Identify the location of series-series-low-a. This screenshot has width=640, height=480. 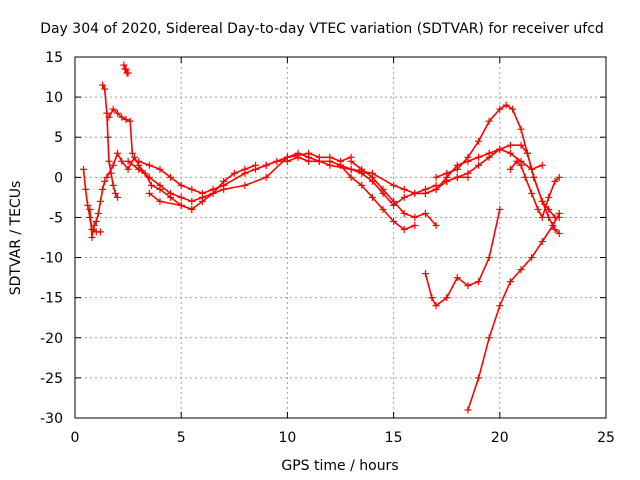
(462, 257).